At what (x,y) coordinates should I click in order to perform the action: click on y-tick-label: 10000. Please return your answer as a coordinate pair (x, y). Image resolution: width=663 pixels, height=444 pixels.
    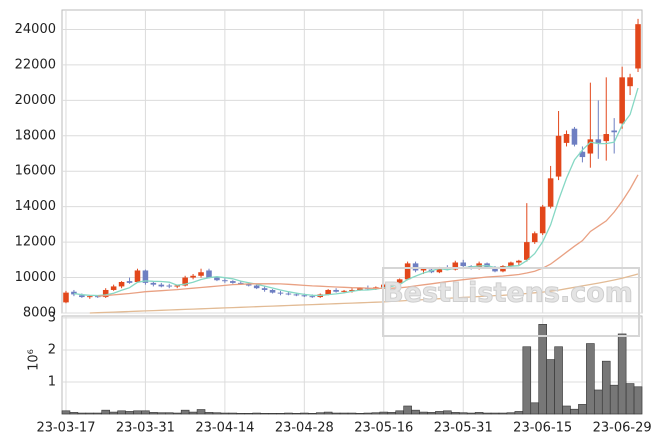
    Looking at the image, I should click on (35, 277).